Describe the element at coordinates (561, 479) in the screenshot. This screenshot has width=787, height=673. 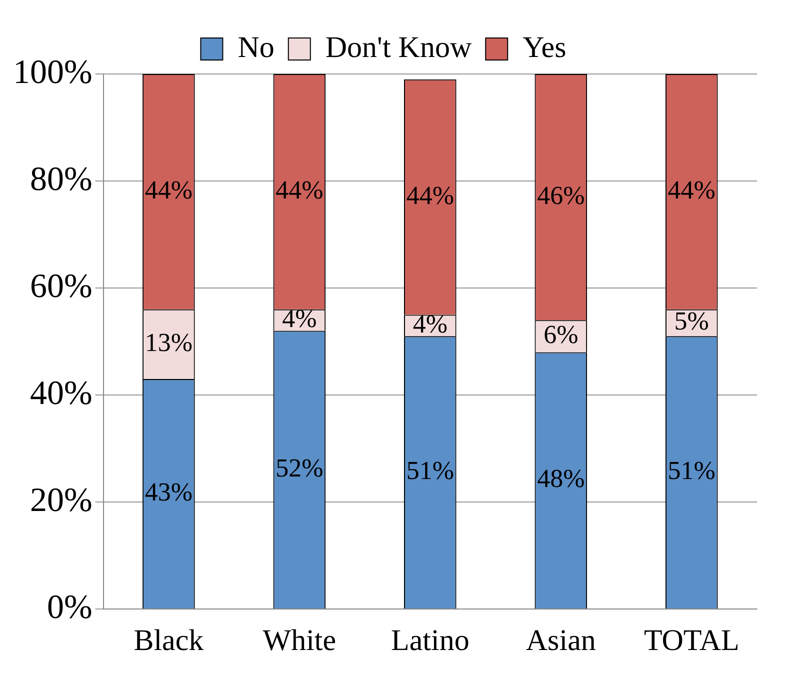
I see `data-label: 48%` at that location.